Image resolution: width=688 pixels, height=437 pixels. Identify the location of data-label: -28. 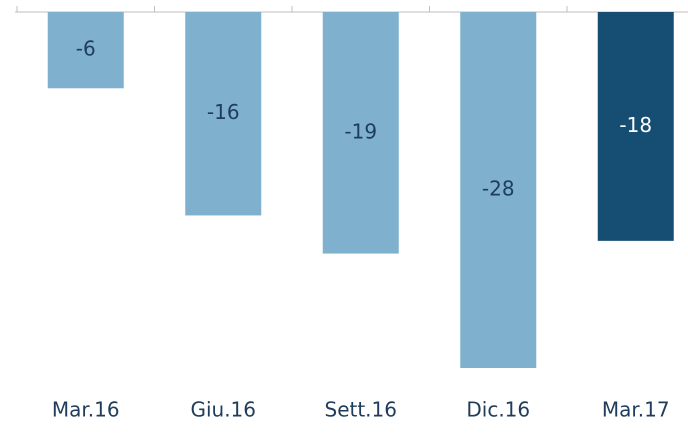
(498, 189).